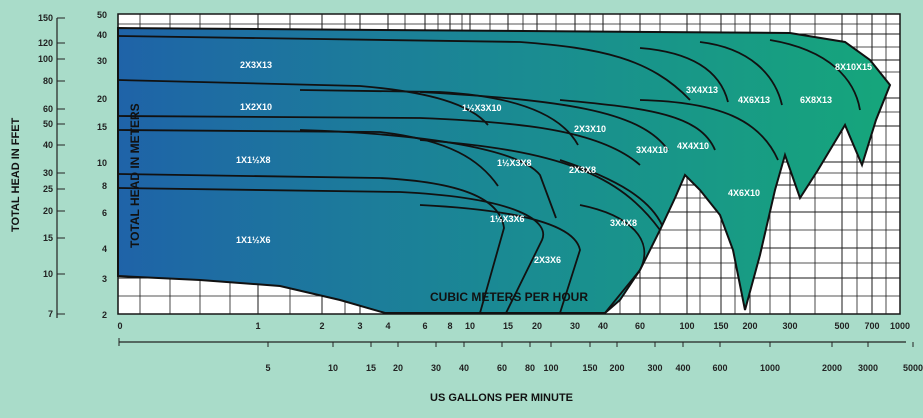  What do you see at coordinates (398, 368) in the screenshot?
I see `gpm-tick-label: 20` at bounding box center [398, 368].